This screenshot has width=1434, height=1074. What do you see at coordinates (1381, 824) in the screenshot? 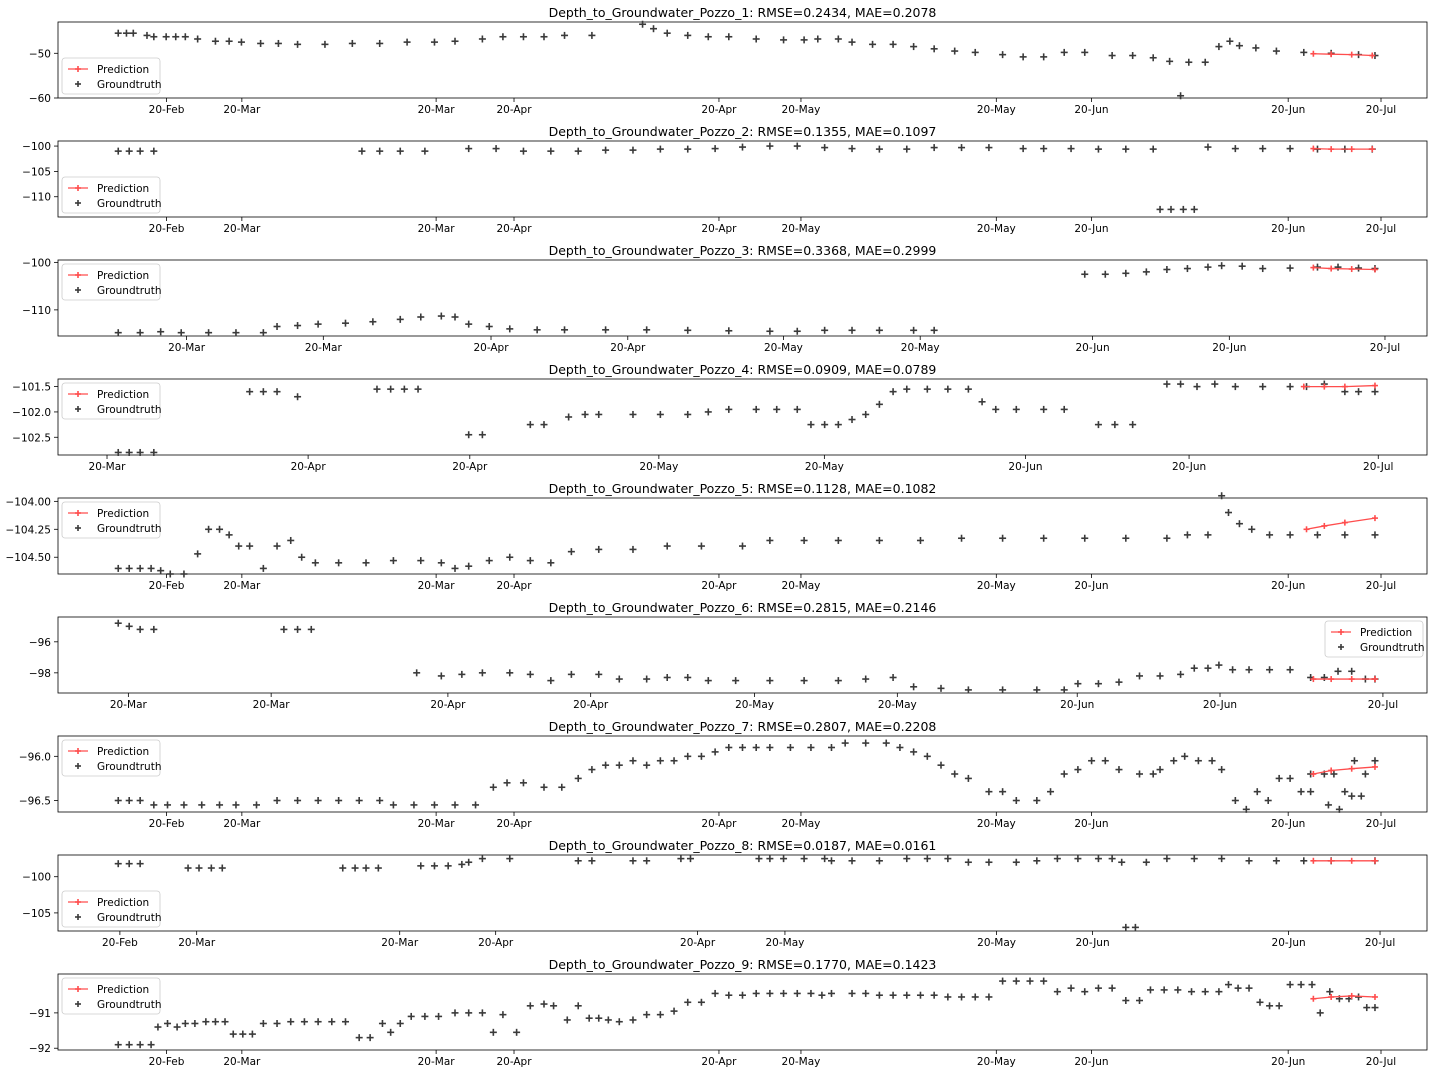
I see `x-tick-label: 20-Jul` at bounding box center [1381, 824].